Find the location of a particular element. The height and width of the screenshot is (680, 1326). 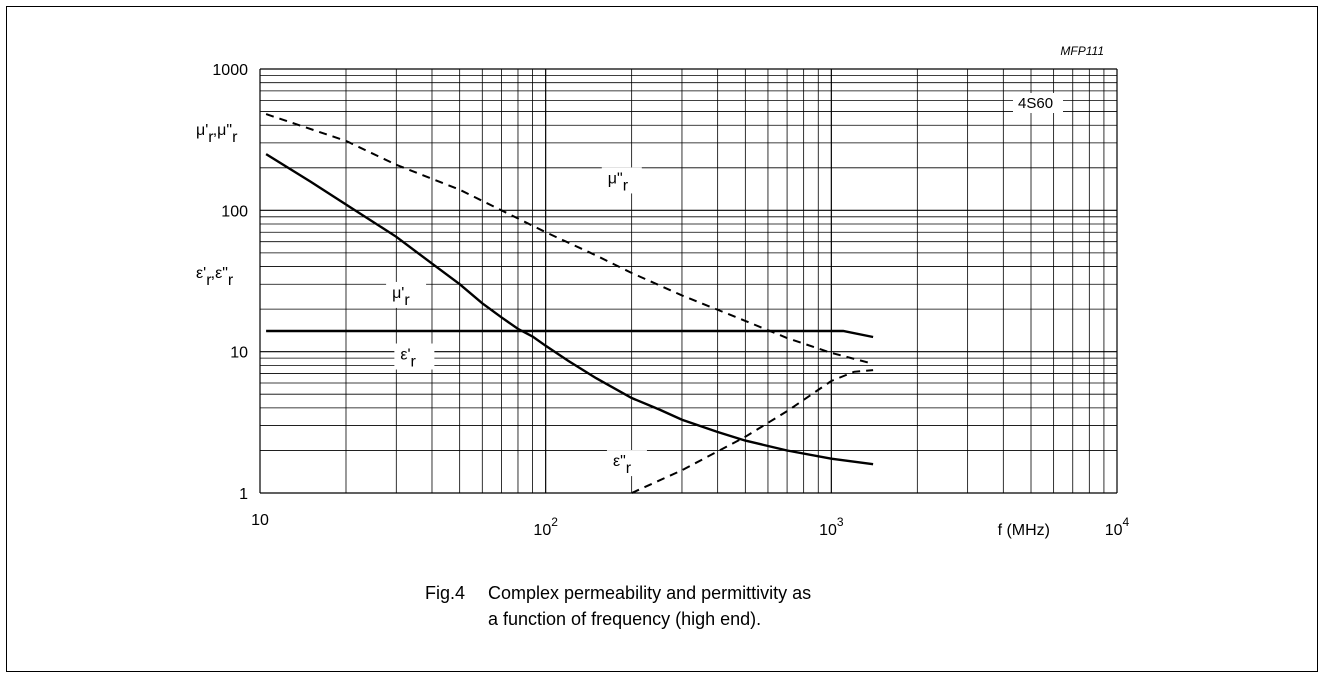

figure-code: MFP111 is located at coordinates (1082, 51).